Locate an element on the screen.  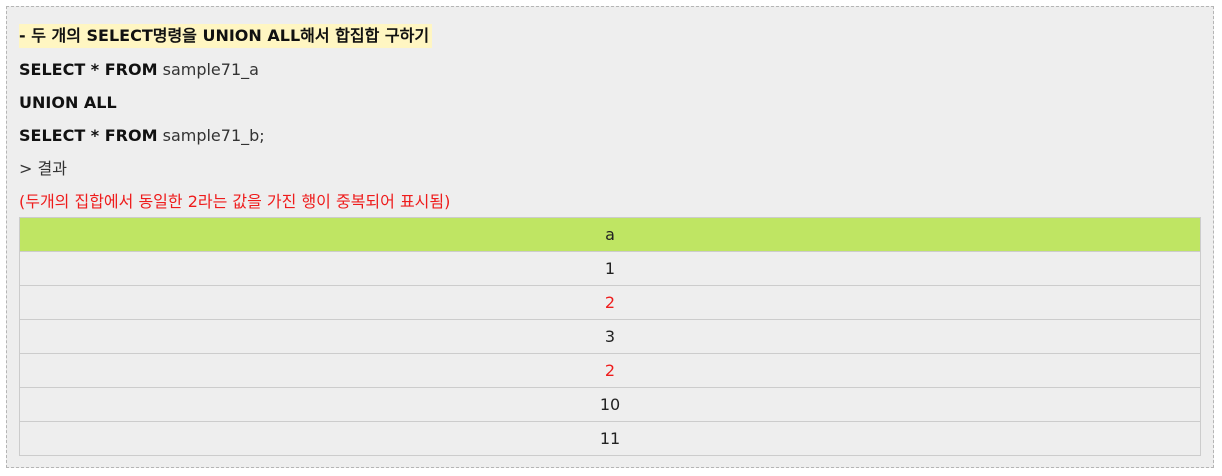
table-cell: 10 is located at coordinates (610, 404).